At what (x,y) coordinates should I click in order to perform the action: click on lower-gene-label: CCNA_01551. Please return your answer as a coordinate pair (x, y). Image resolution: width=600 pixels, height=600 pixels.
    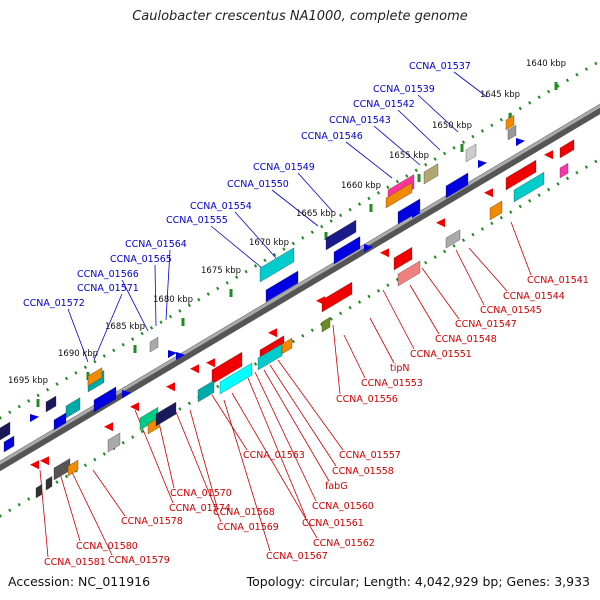
    Looking at the image, I should click on (441, 354).